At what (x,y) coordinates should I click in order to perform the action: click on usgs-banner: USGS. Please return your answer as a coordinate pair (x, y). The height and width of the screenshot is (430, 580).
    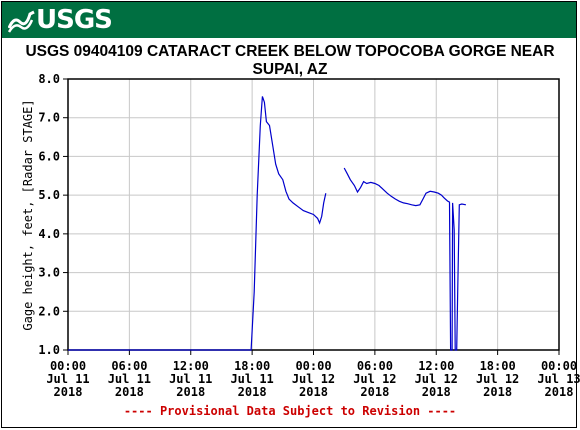
    Looking at the image, I should click on (289, 20).